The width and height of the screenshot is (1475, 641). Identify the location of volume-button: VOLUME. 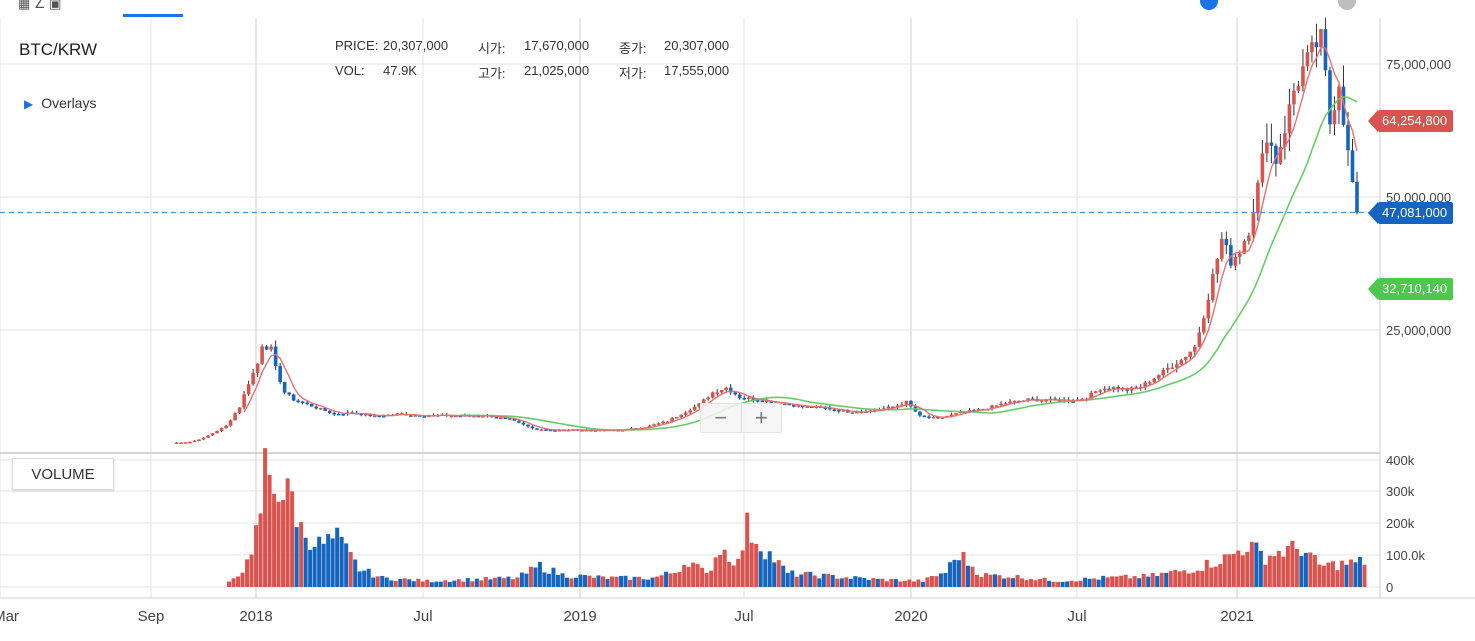
(63, 474).